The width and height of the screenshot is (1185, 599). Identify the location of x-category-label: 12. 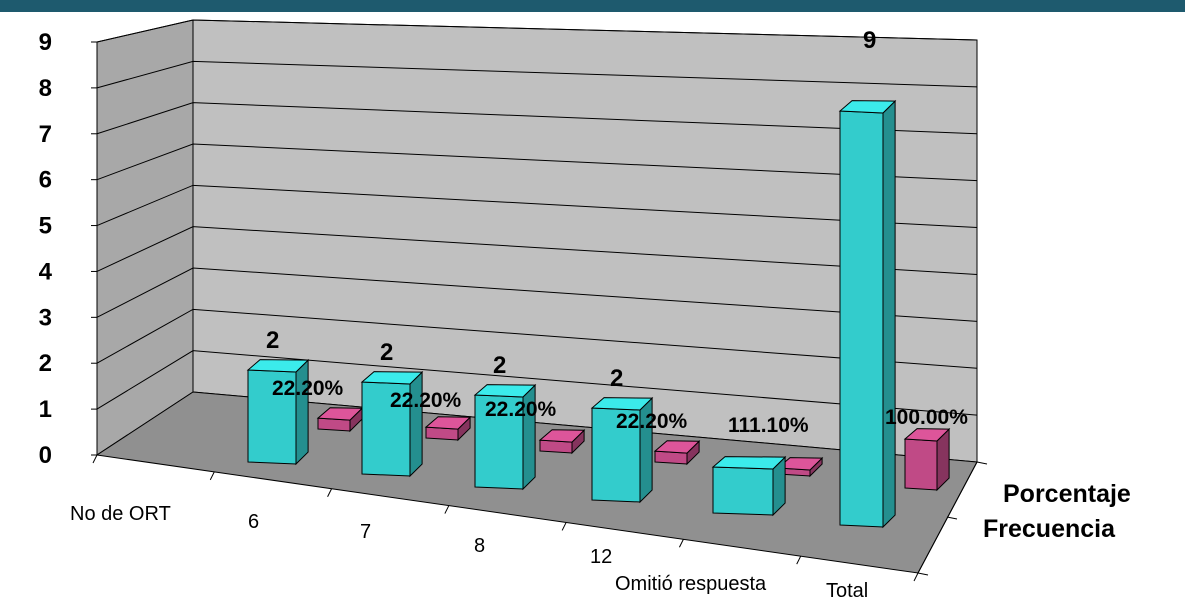
(601, 557).